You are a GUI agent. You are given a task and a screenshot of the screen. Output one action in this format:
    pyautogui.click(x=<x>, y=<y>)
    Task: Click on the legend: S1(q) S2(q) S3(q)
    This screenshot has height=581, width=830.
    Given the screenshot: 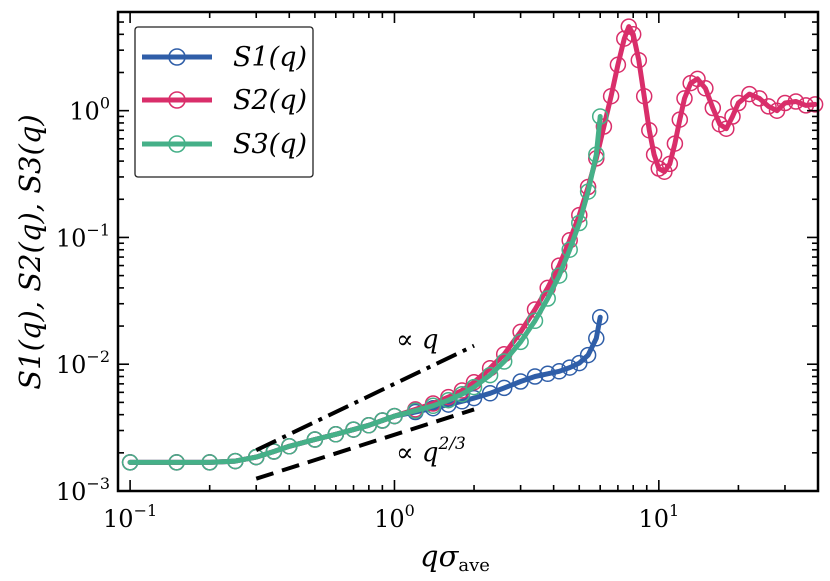 What is the action you would take?
    pyautogui.click(x=224, y=102)
    